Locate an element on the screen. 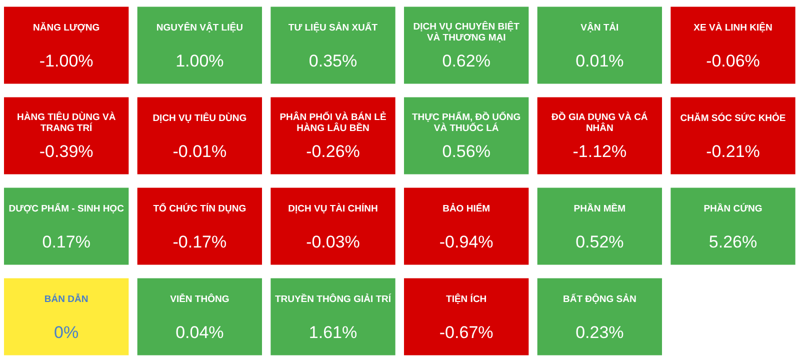  category-label: TIỆN ÍCH is located at coordinates (466, 298).